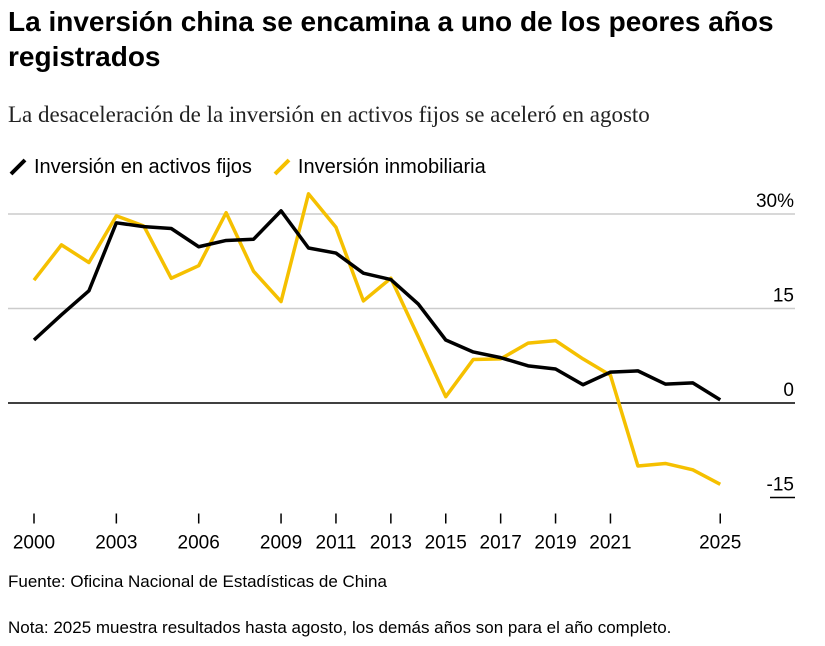  Describe the element at coordinates (446, 542) in the screenshot. I see `x-tick-label: 2015` at that location.